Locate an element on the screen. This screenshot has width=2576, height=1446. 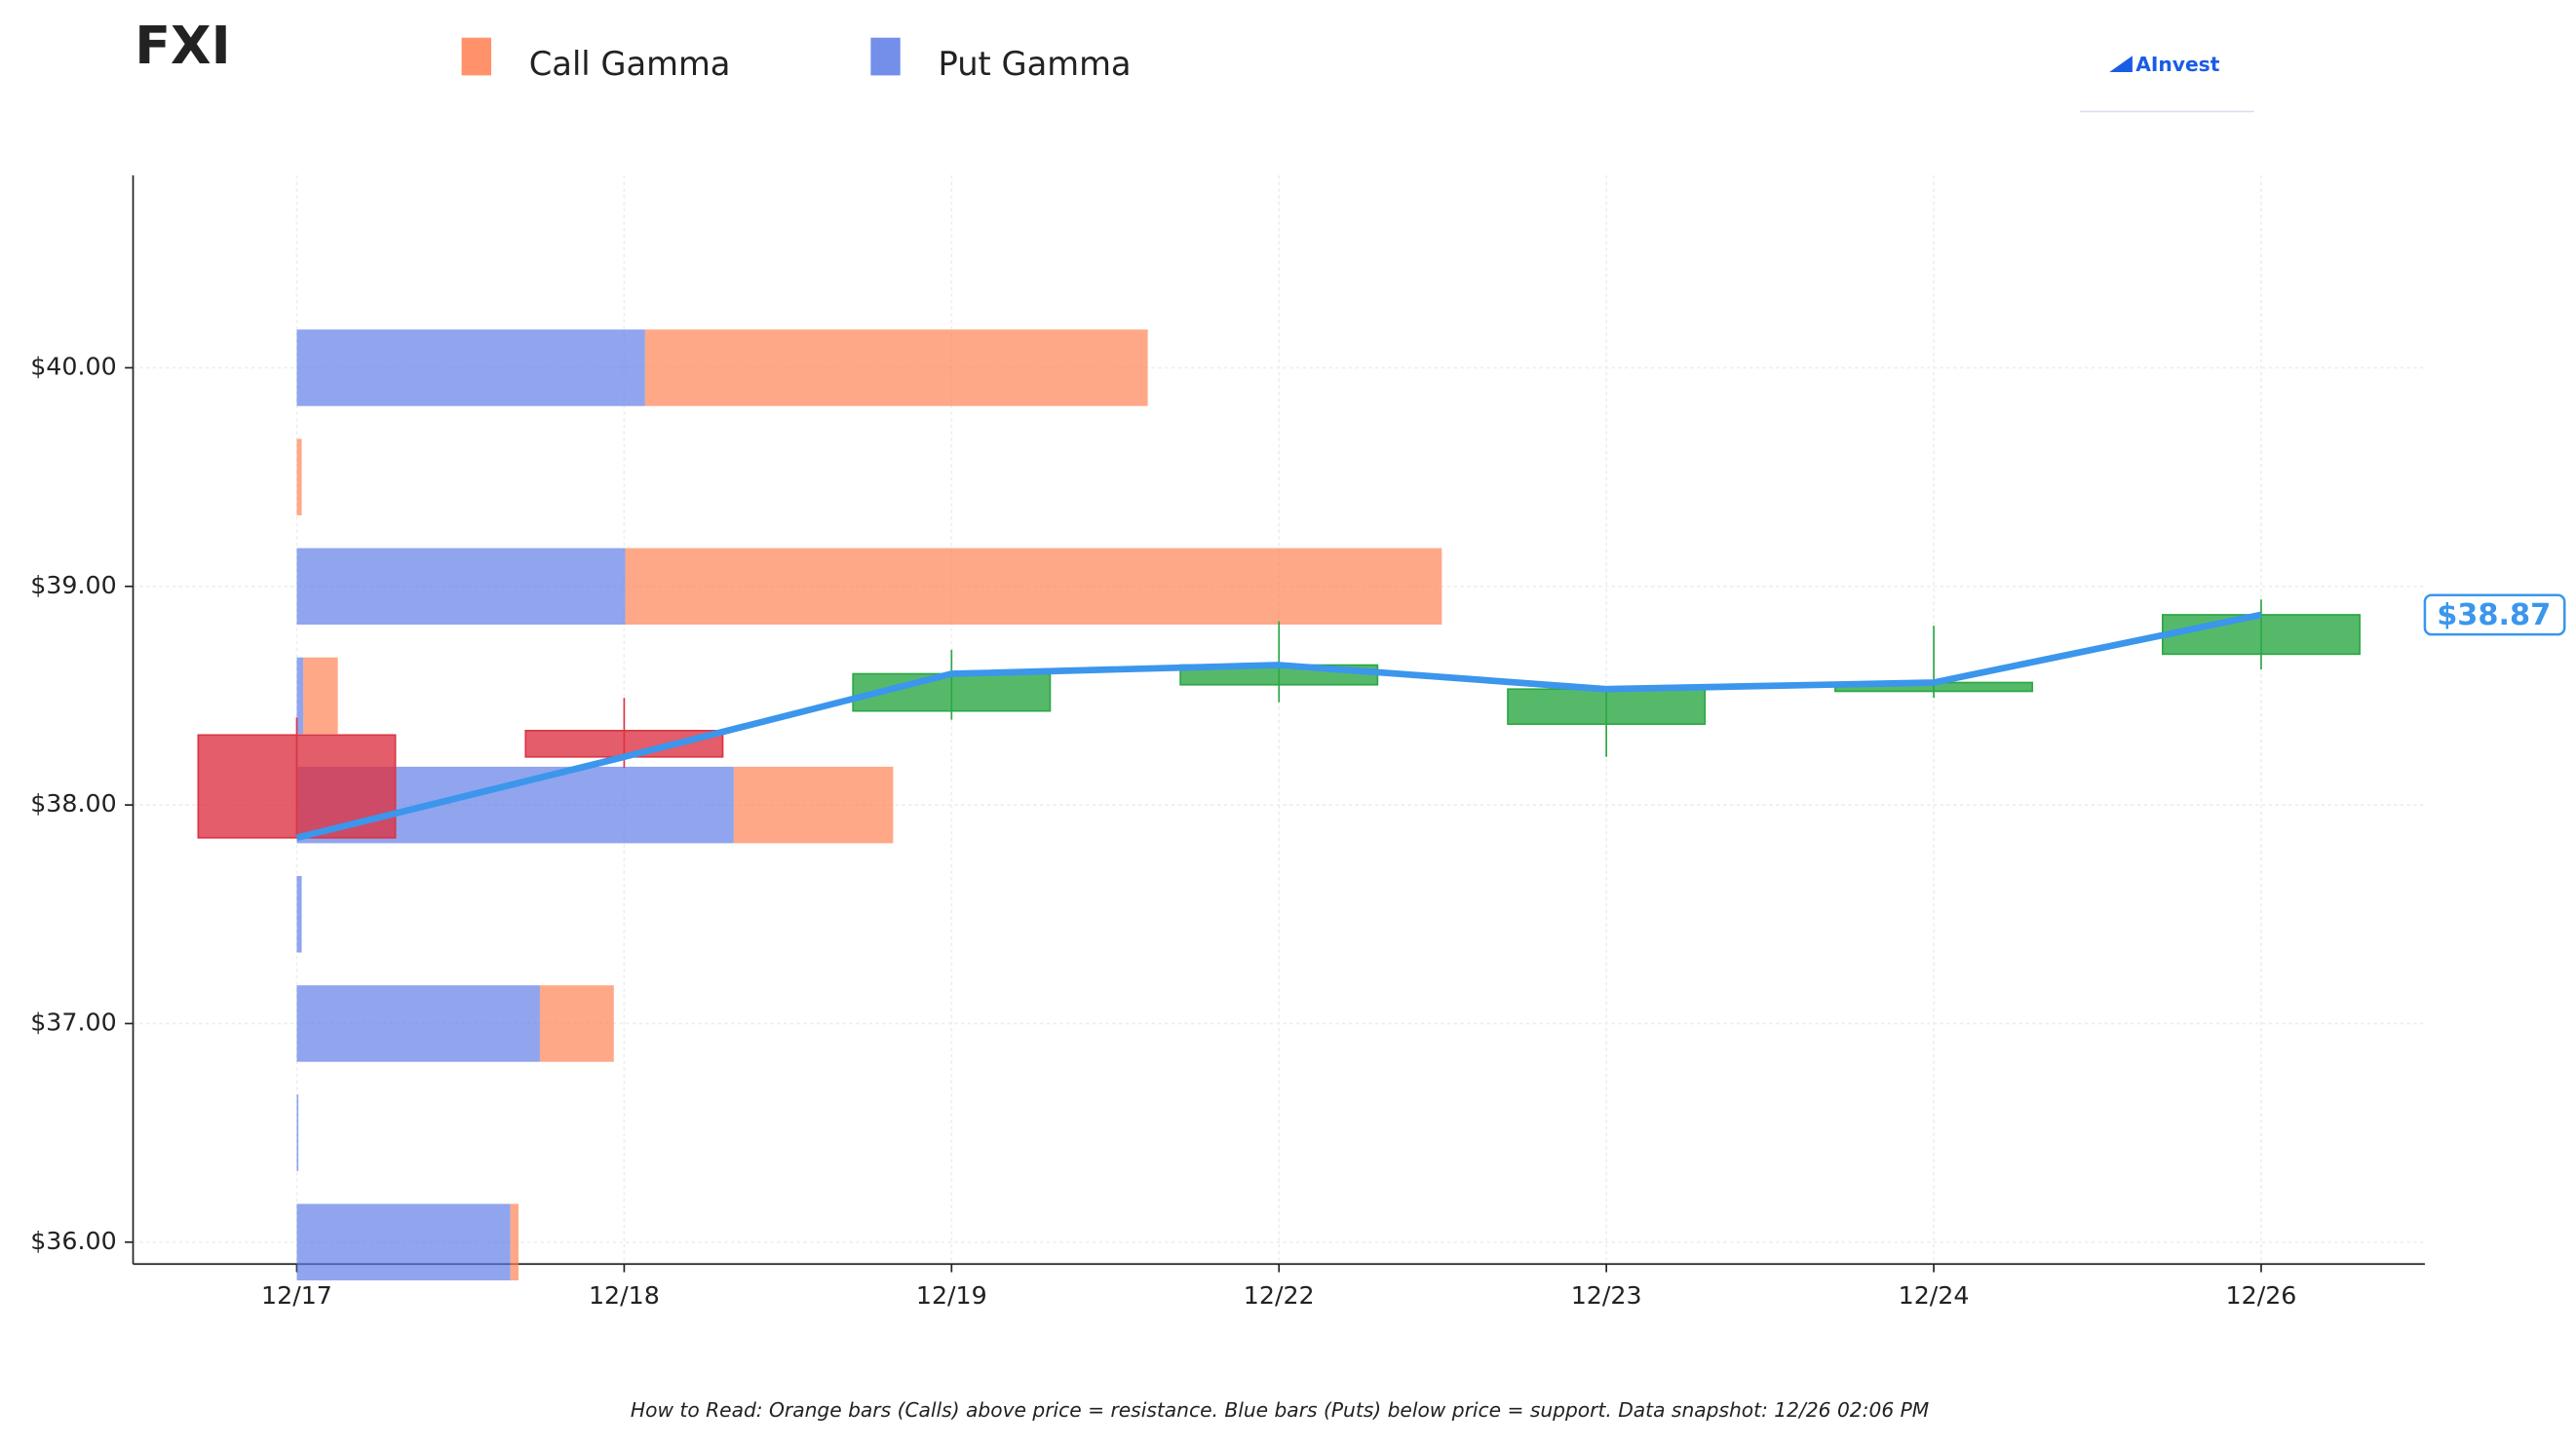
x-tick-label: 12/19 is located at coordinates (951, 1295).